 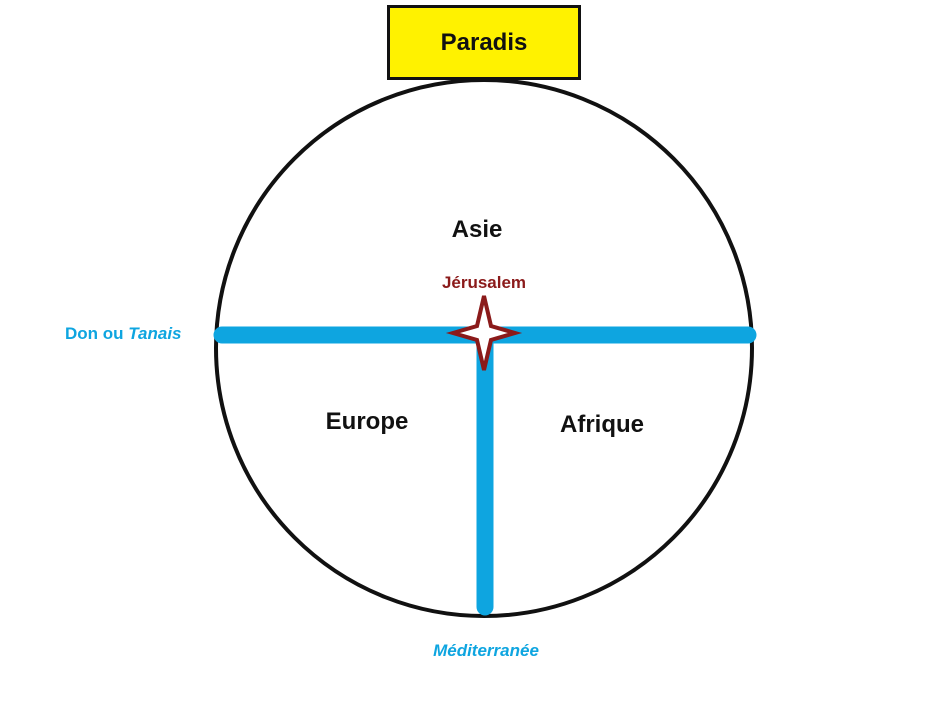 What do you see at coordinates (484, 282) in the screenshot?
I see `jerusalem-label: Jérusalem` at bounding box center [484, 282].